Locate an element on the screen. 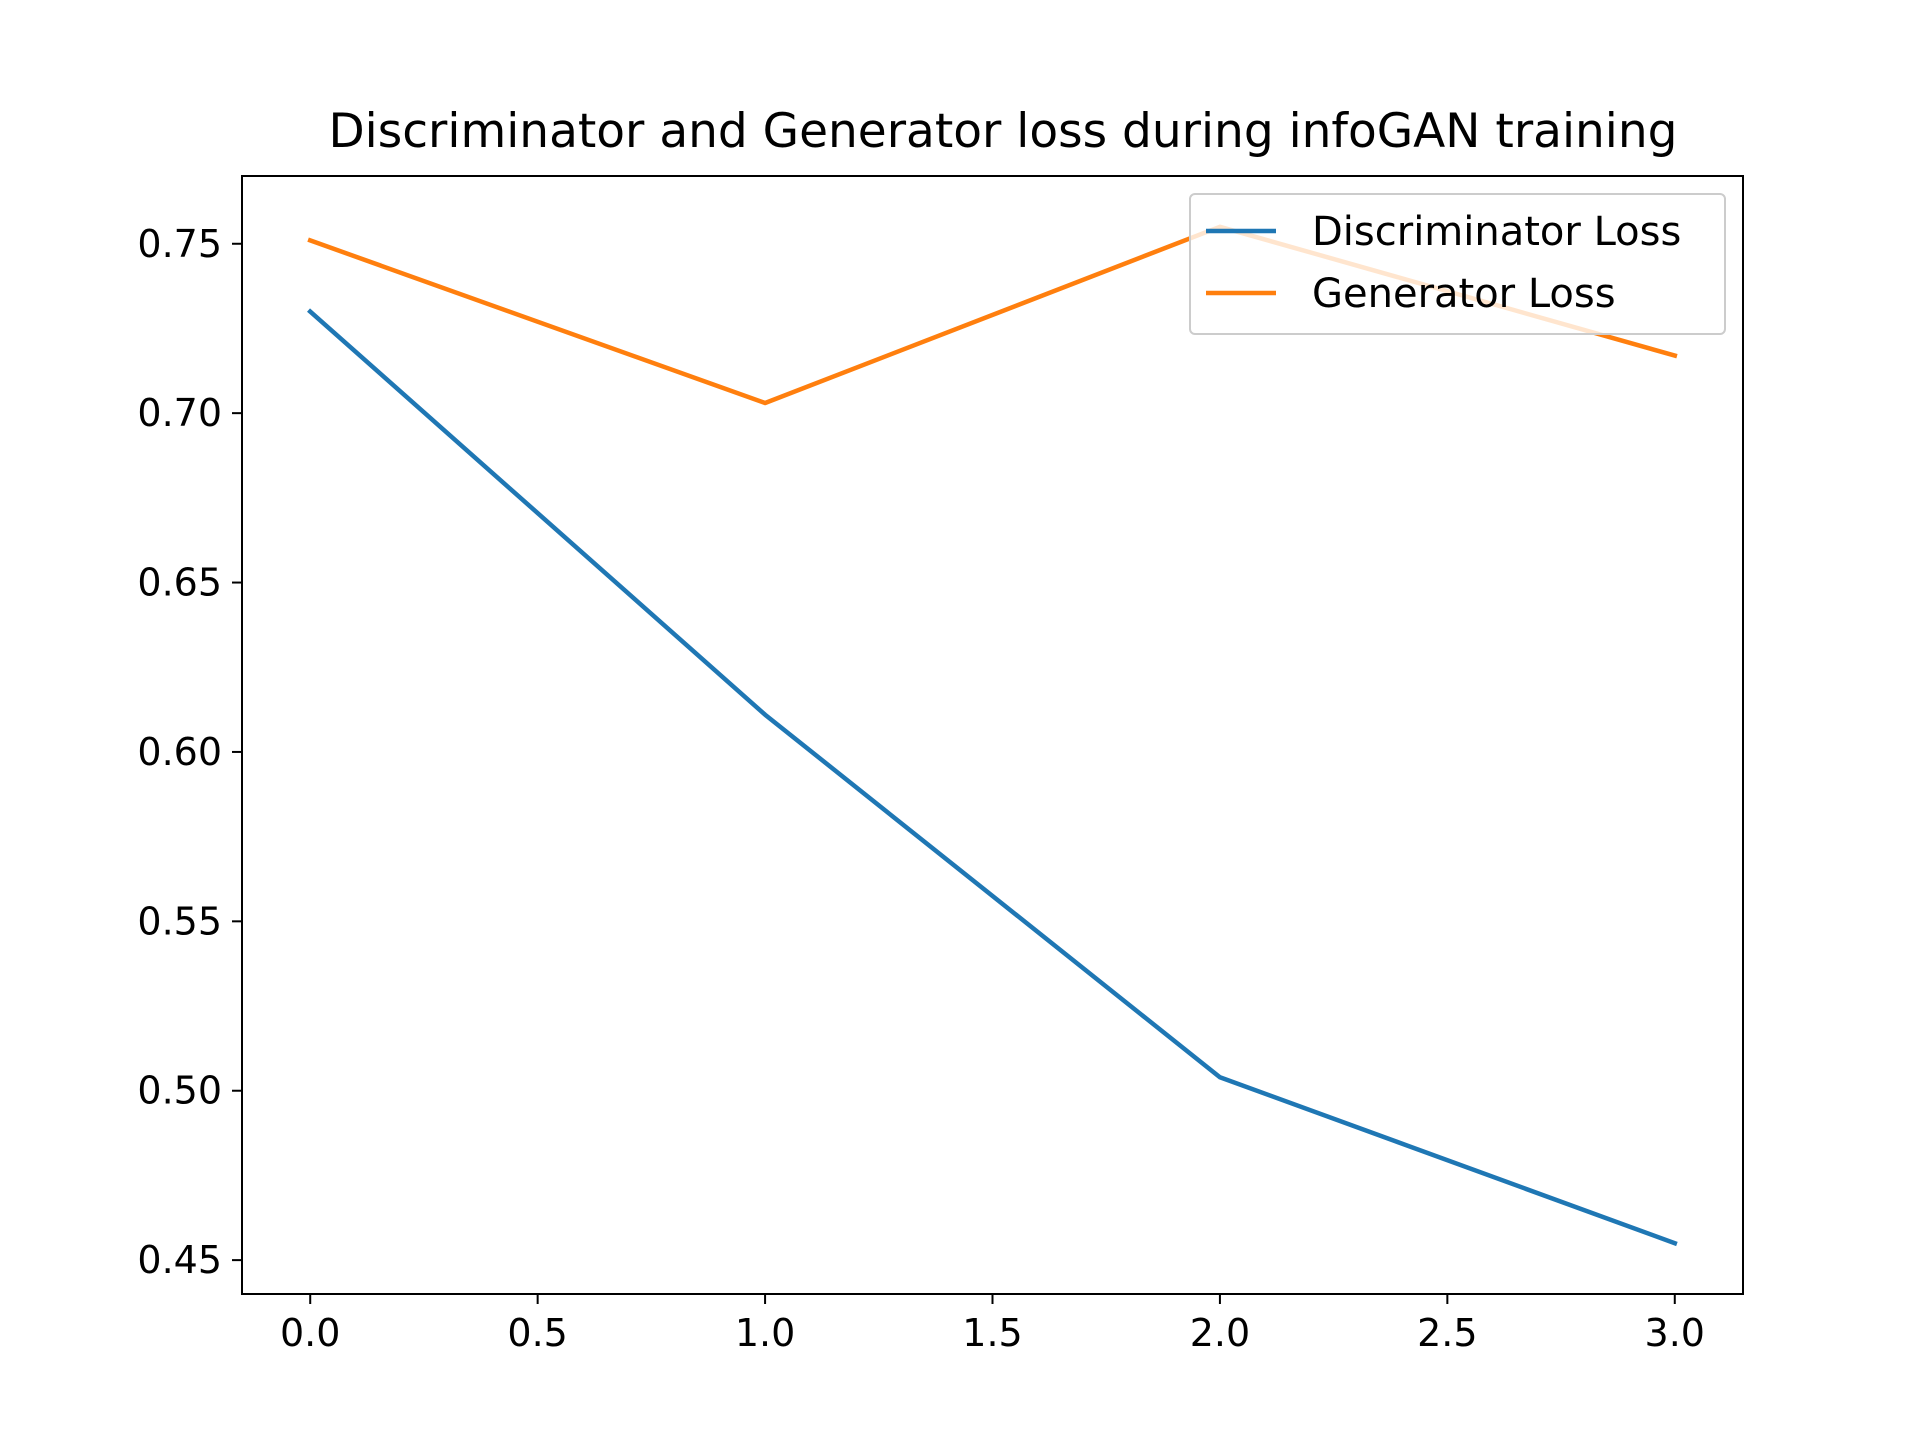 This screenshot has height=1440, width=1920. legend-label: Discriminator Loss is located at coordinates (1496, 232).